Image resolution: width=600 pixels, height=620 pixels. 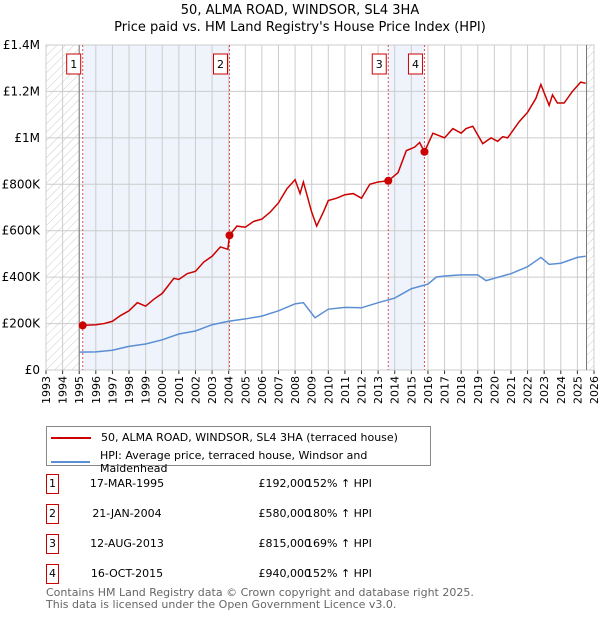 I want to click on y-tick-label: £600K, so click(x=22, y=231).